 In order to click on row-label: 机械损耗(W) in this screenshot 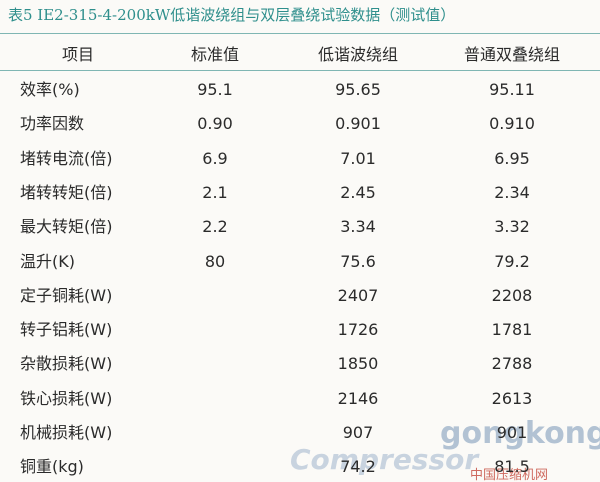, I will do `click(66, 432)`.